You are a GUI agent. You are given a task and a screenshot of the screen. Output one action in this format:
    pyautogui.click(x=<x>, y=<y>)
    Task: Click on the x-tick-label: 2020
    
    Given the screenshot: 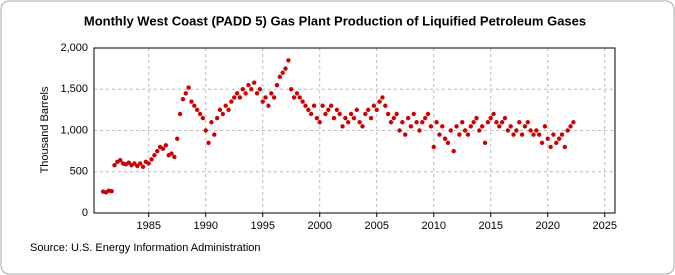 What is the action you would take?
    pyautogui.click(x=547, y=226)
    